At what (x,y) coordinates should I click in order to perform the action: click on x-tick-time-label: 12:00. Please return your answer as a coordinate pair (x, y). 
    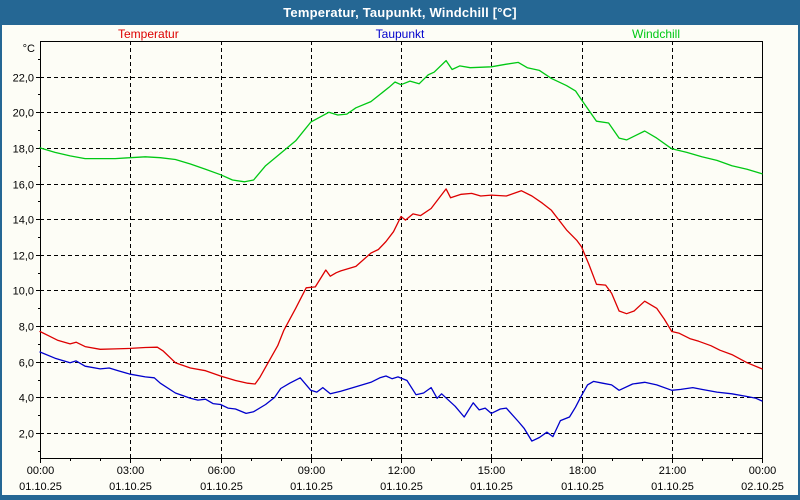
    Looking at the image, I should click on (402, 471).